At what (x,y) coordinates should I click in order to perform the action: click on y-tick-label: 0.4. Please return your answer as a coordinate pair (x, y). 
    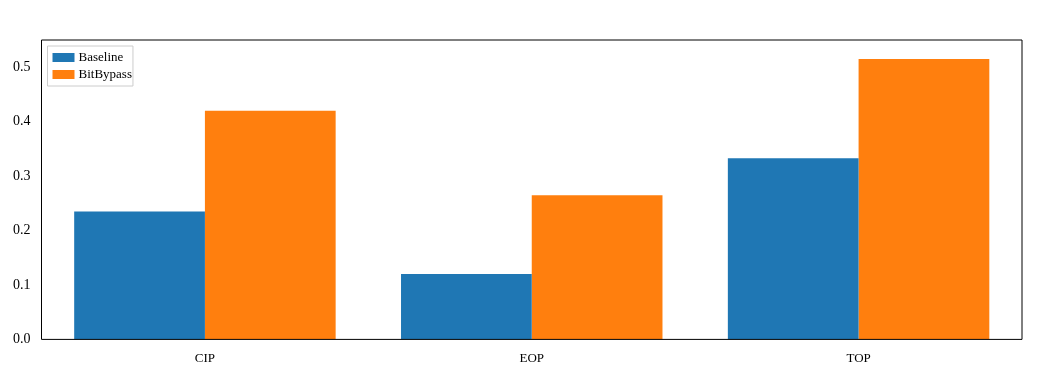
    Looking at the image, I should click on (22, 121).